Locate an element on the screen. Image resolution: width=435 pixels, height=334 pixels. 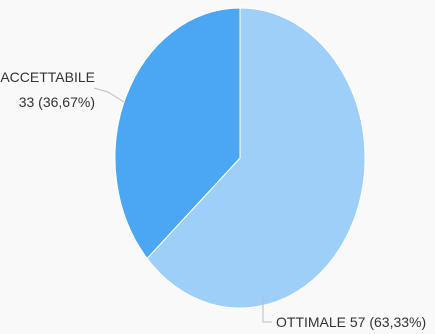
leader-line-accettabile is located at coordinates (109, 95).